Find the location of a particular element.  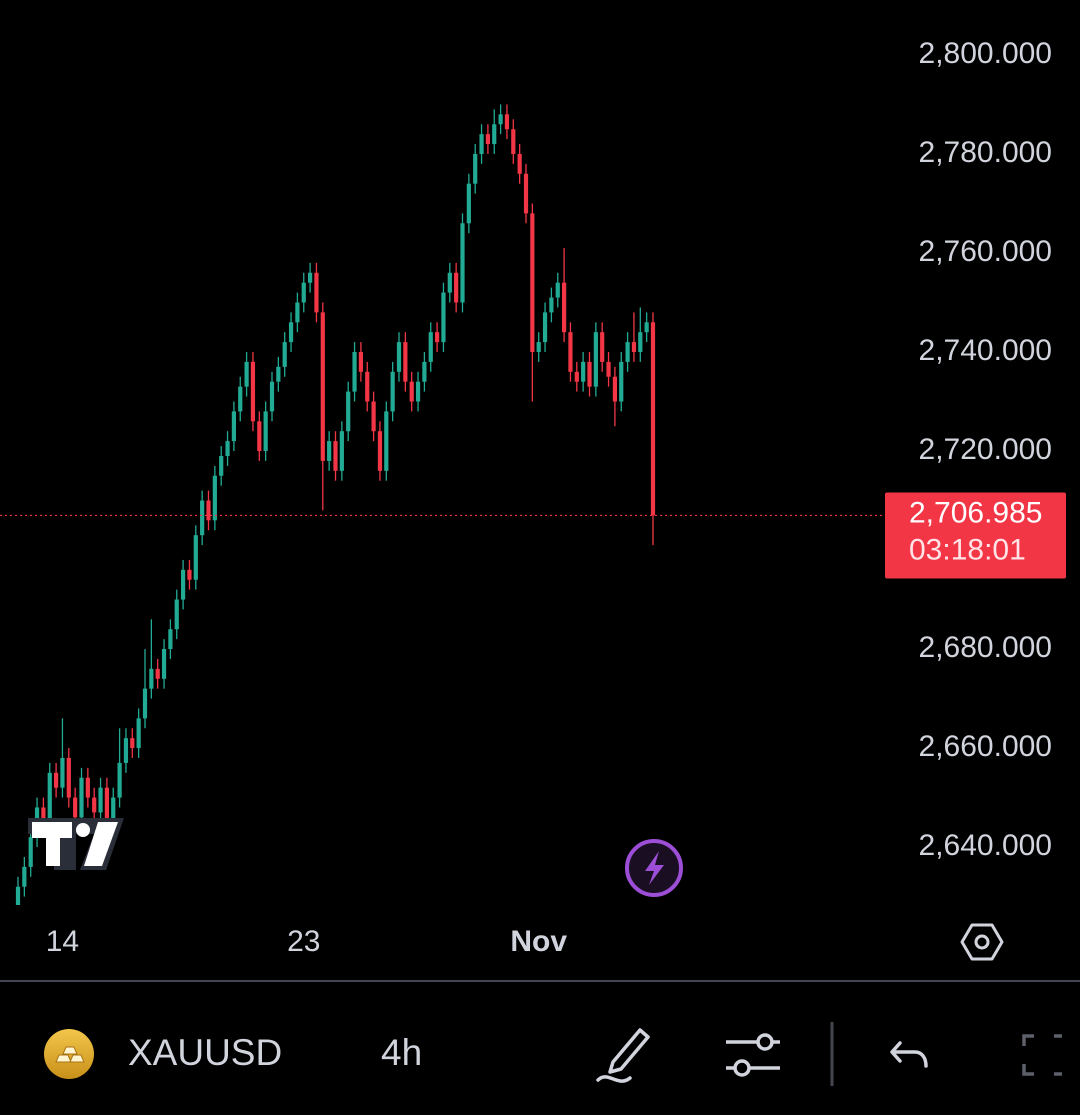

undo-button is located at coordinates (909, 1054).